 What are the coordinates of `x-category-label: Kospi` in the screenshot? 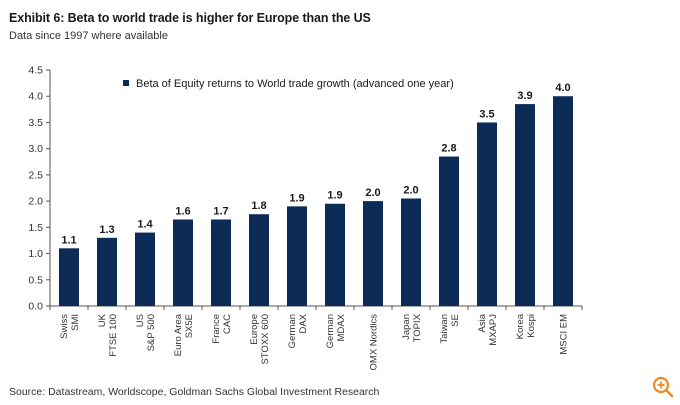 It's located at (531, 326).